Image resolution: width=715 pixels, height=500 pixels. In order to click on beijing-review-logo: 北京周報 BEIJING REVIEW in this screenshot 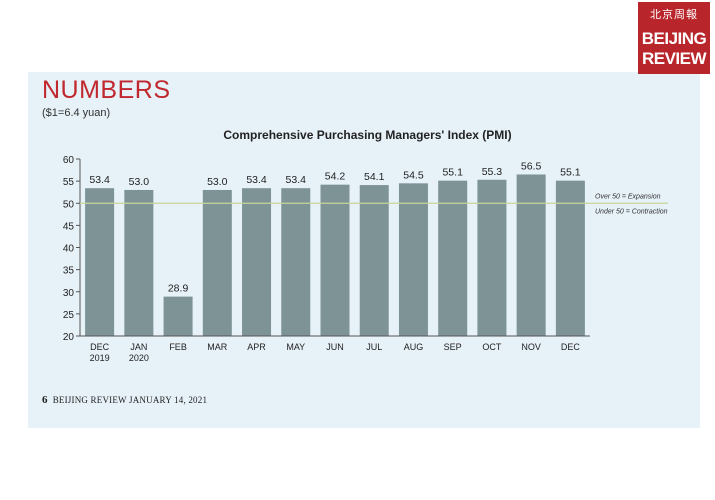, I will do `click(674, 38)`.